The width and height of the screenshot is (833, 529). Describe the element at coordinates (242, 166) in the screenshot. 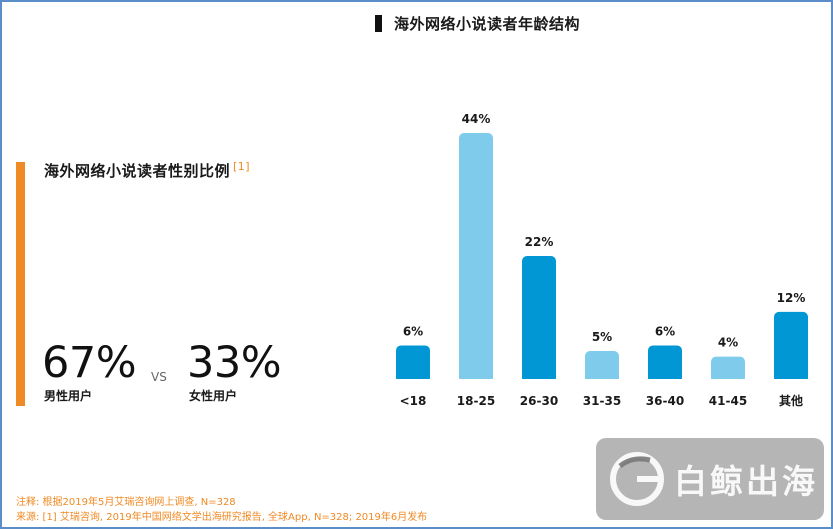

I see `gender-ref: [1]` at that location.